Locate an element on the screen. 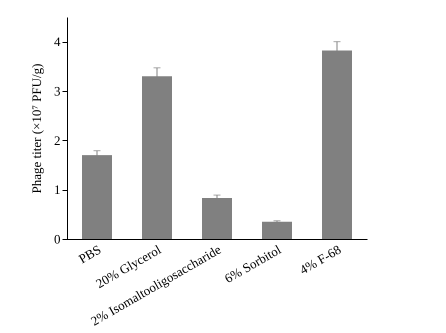 The width and height of the screenshot is (446, 333). y-tick-label: 1 is located at coordinates (57, 190).